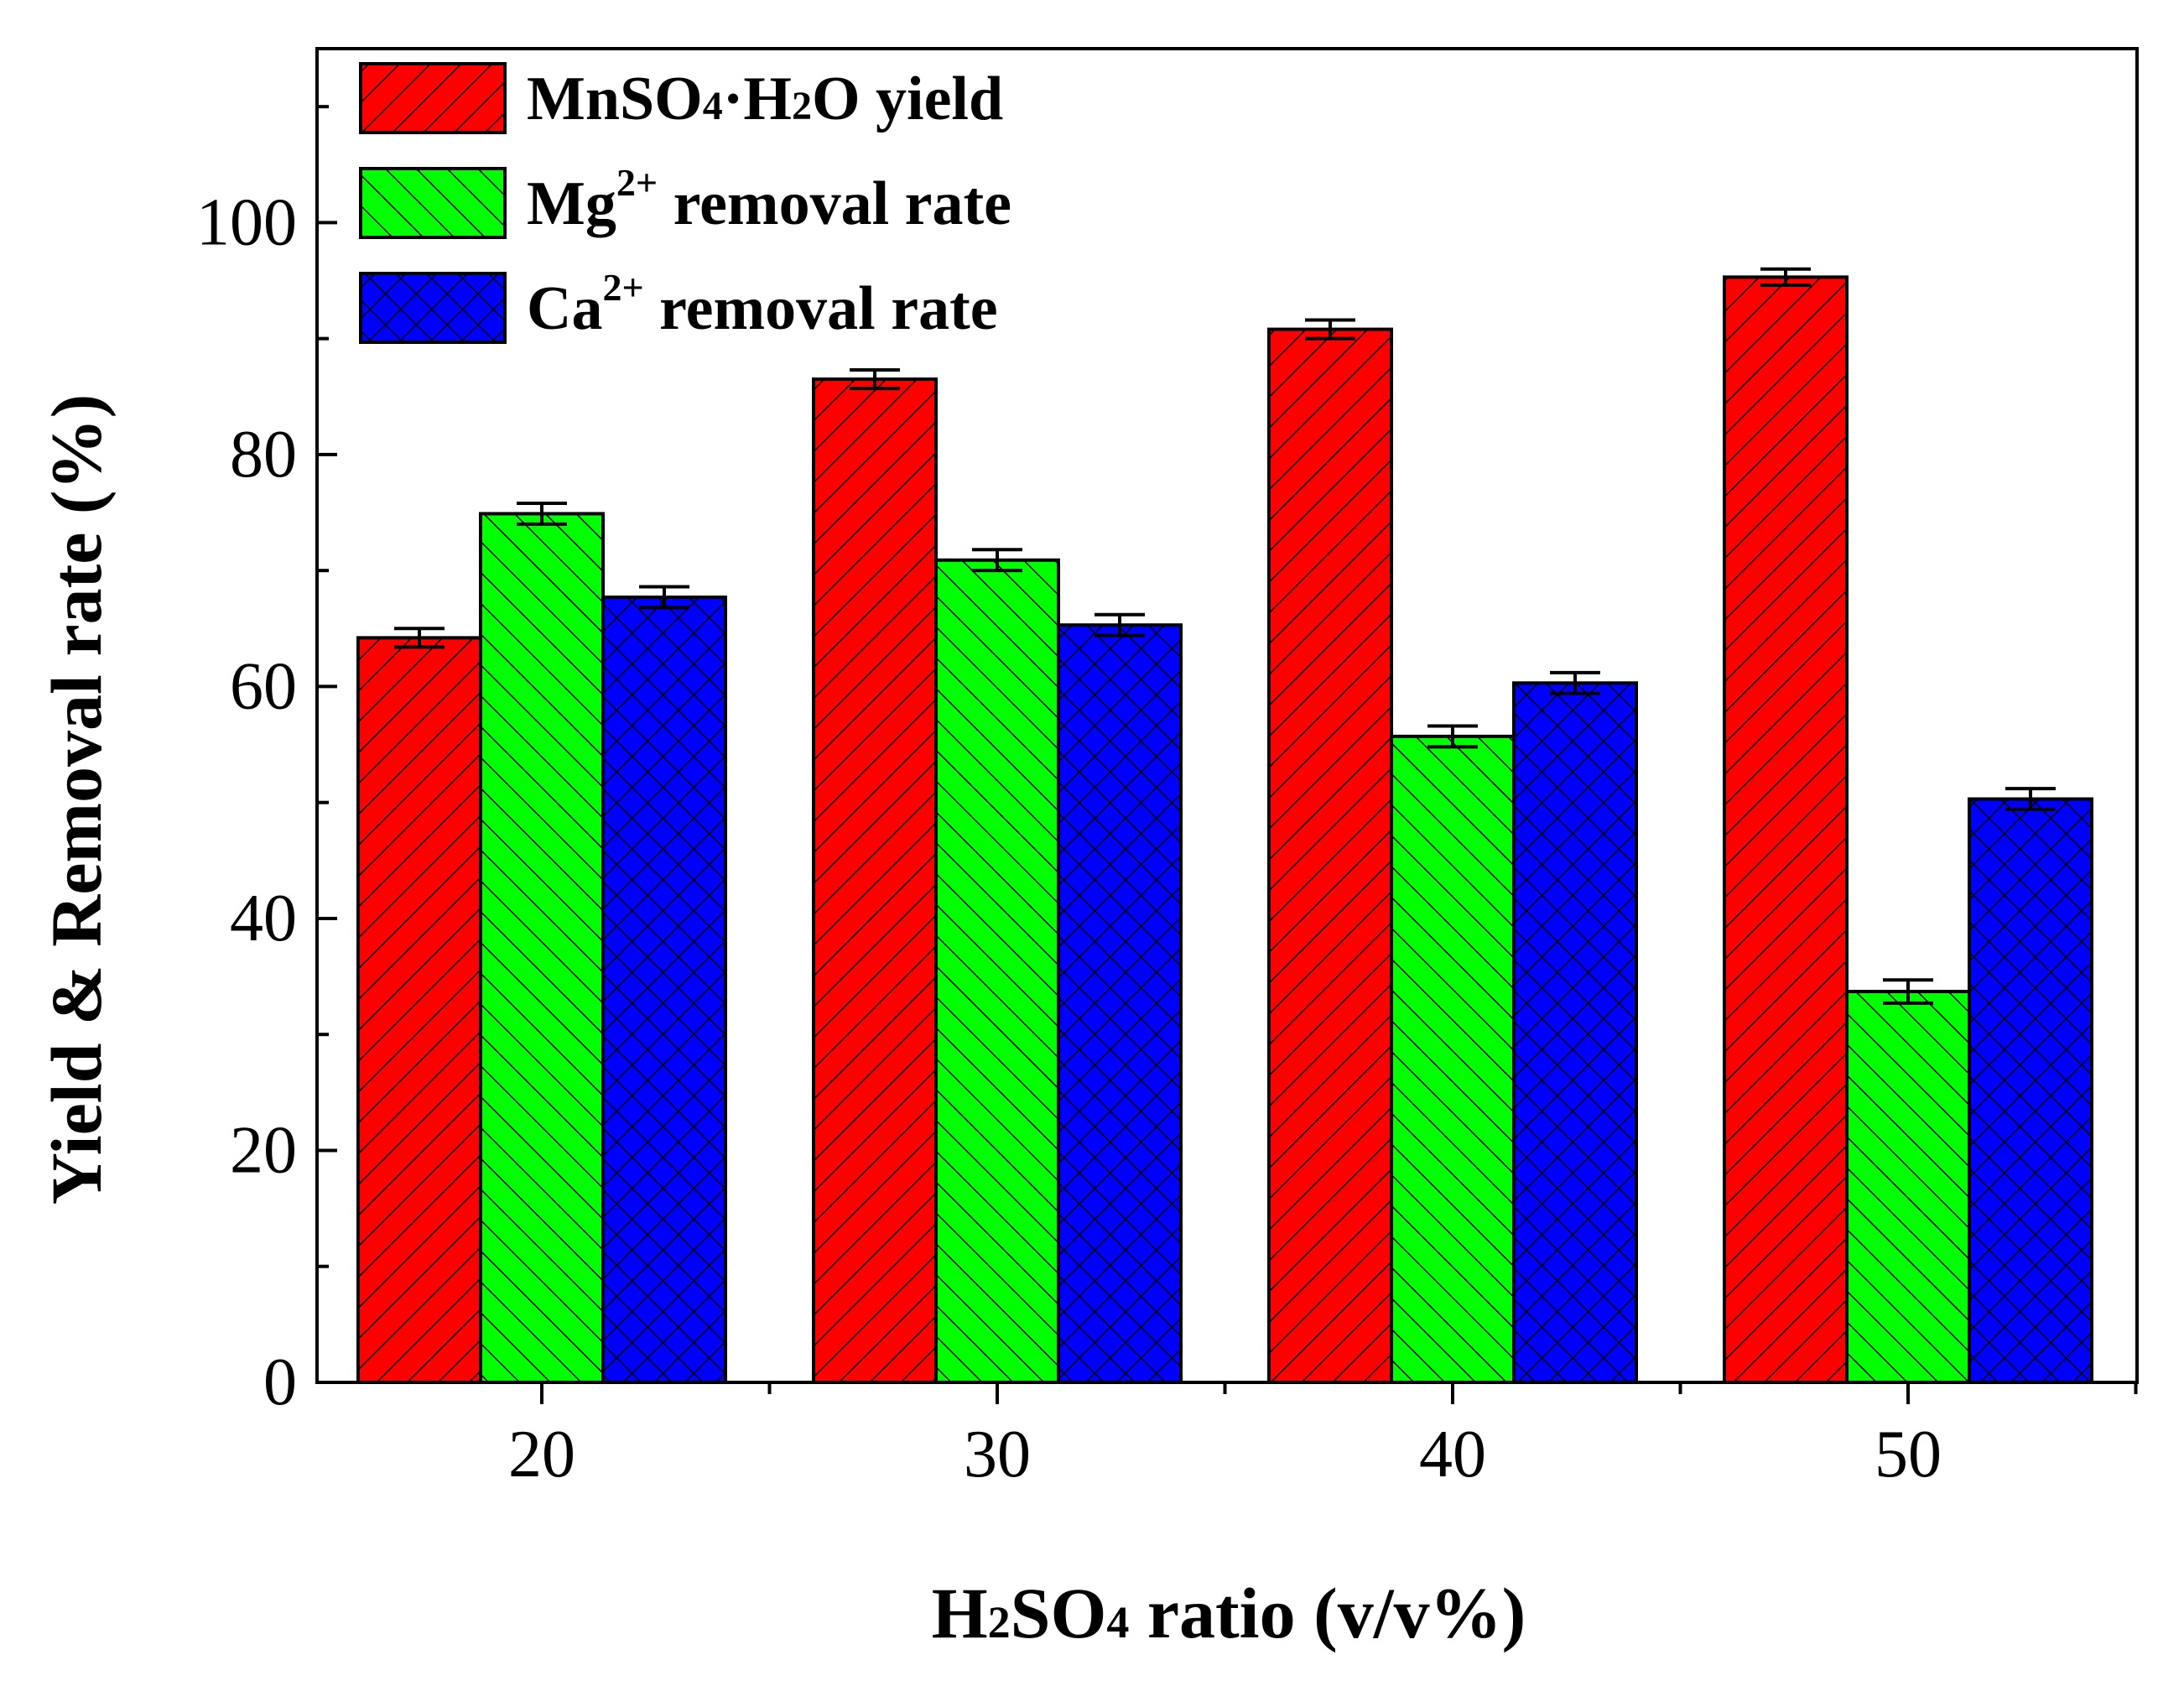 Image resolution: width=2184 pixels, height=1681 pixels. What do you see at coordinates (1452, 1454) in the screenshot?
I see `x-tick-label: 40` at bounding box center [1452, 1454].